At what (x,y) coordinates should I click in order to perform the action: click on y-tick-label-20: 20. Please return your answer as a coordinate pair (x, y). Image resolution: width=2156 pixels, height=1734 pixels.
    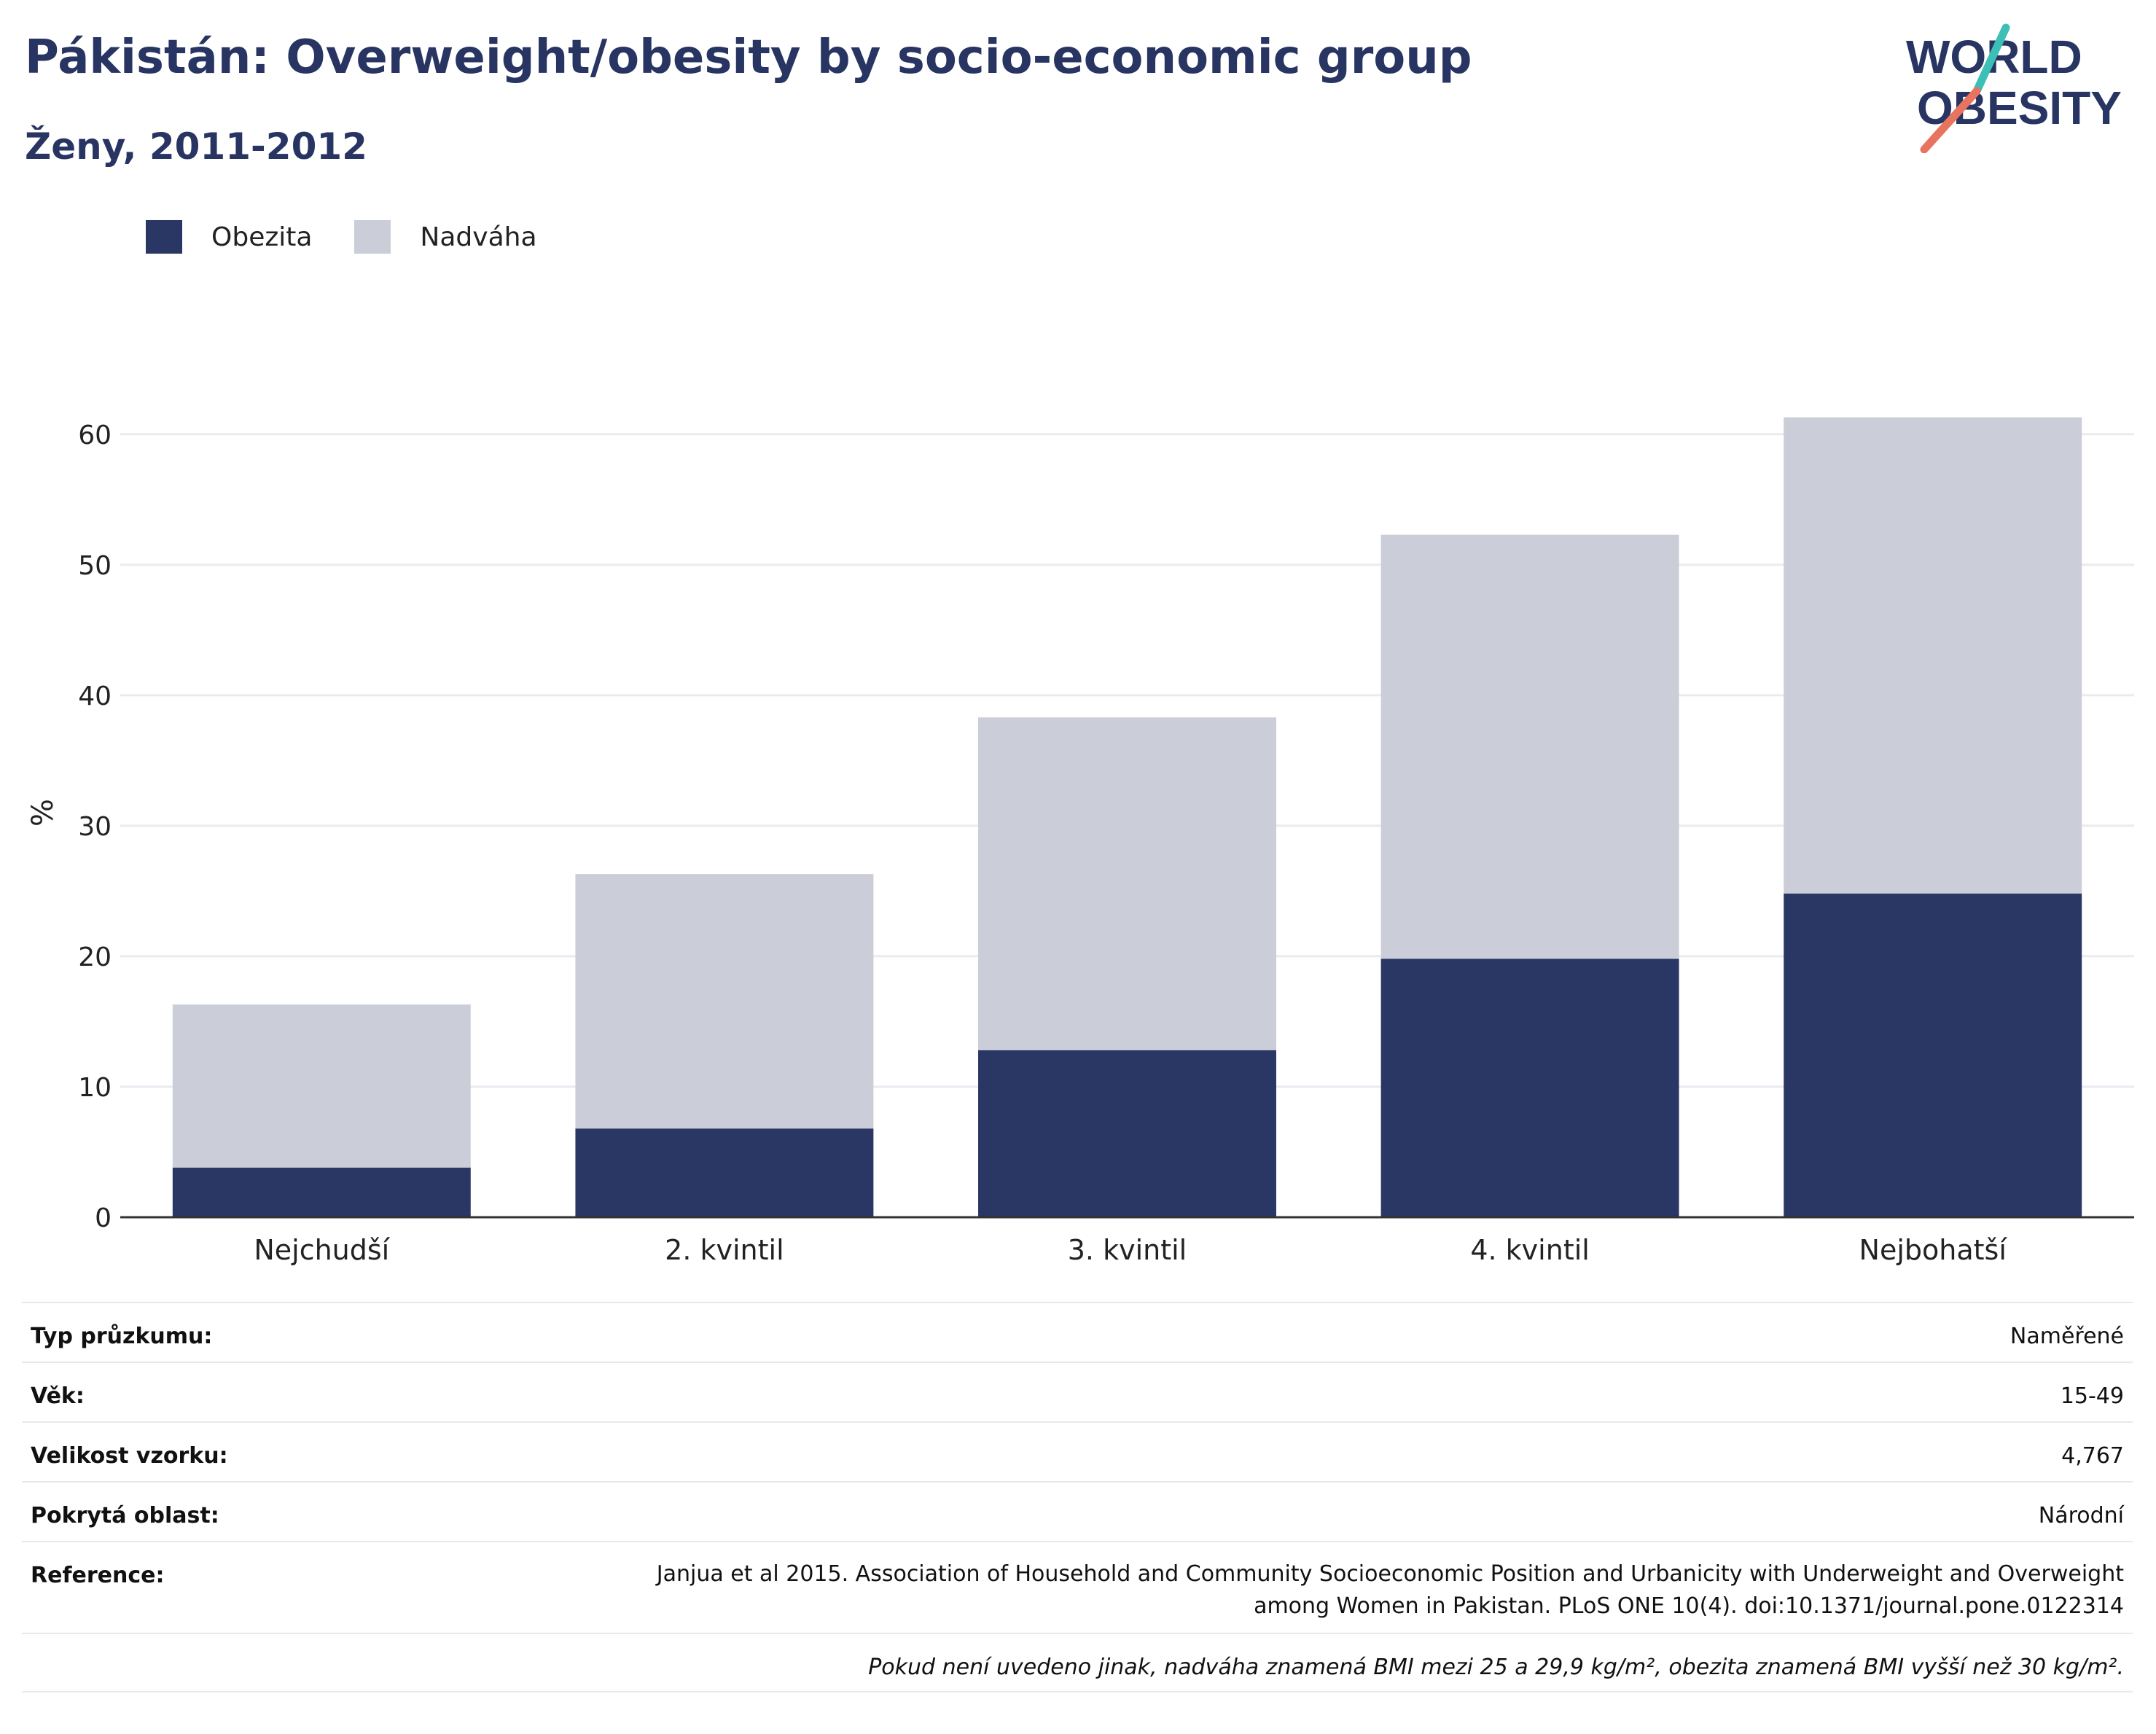
    Looking at the image, I should click on (95, 957).